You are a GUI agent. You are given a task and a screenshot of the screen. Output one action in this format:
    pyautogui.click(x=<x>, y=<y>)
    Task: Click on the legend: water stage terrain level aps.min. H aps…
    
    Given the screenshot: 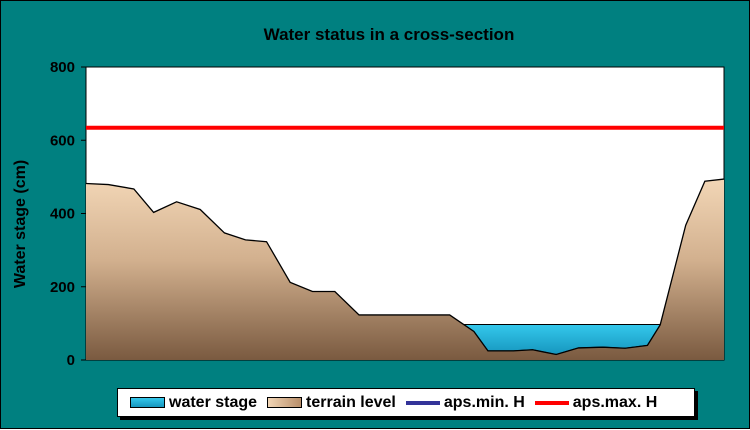 What is the action you would take?
    pyautogui.click(x=406, y=402)
    